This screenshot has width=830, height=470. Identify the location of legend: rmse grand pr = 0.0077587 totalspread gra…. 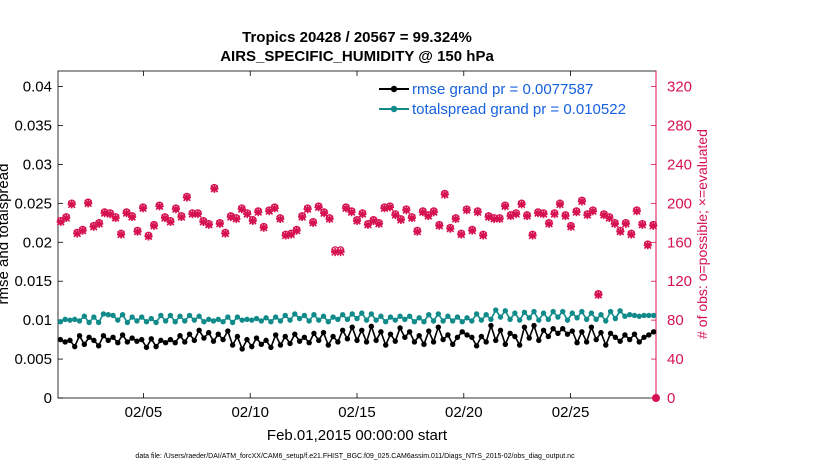
(502, 99).